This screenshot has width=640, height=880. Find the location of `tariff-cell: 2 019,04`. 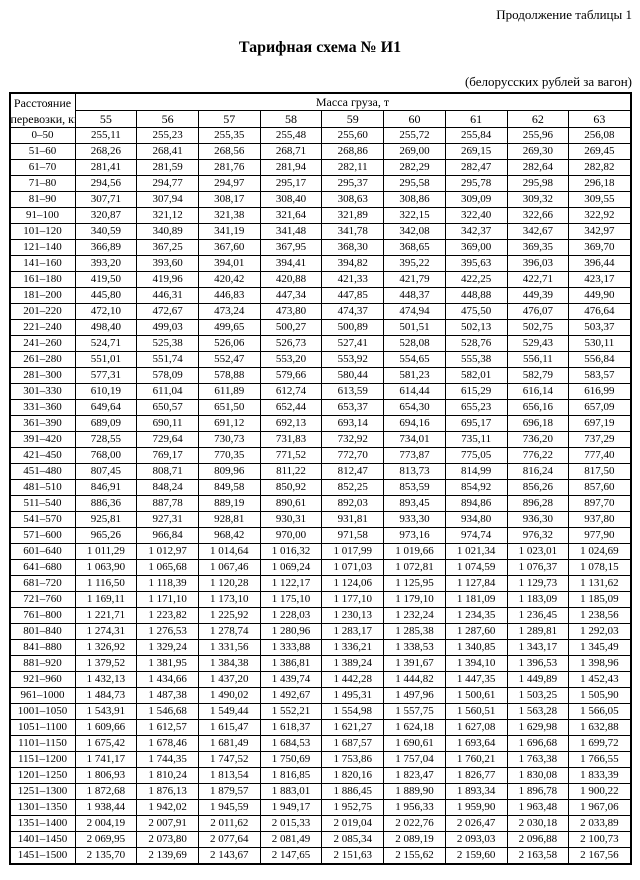

tariff-cell: 2 019,04 is located at coordinates (353, 823).